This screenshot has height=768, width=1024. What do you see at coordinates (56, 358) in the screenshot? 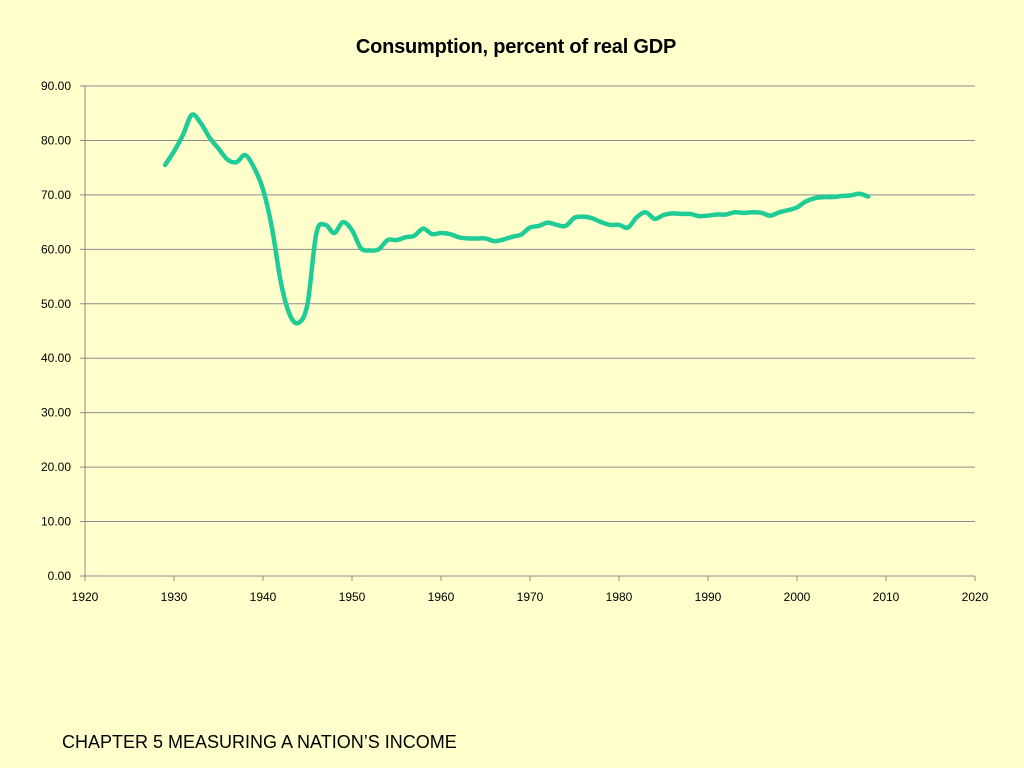
I see `y-tick-label: 40.00` at bounding box center [56, 358].